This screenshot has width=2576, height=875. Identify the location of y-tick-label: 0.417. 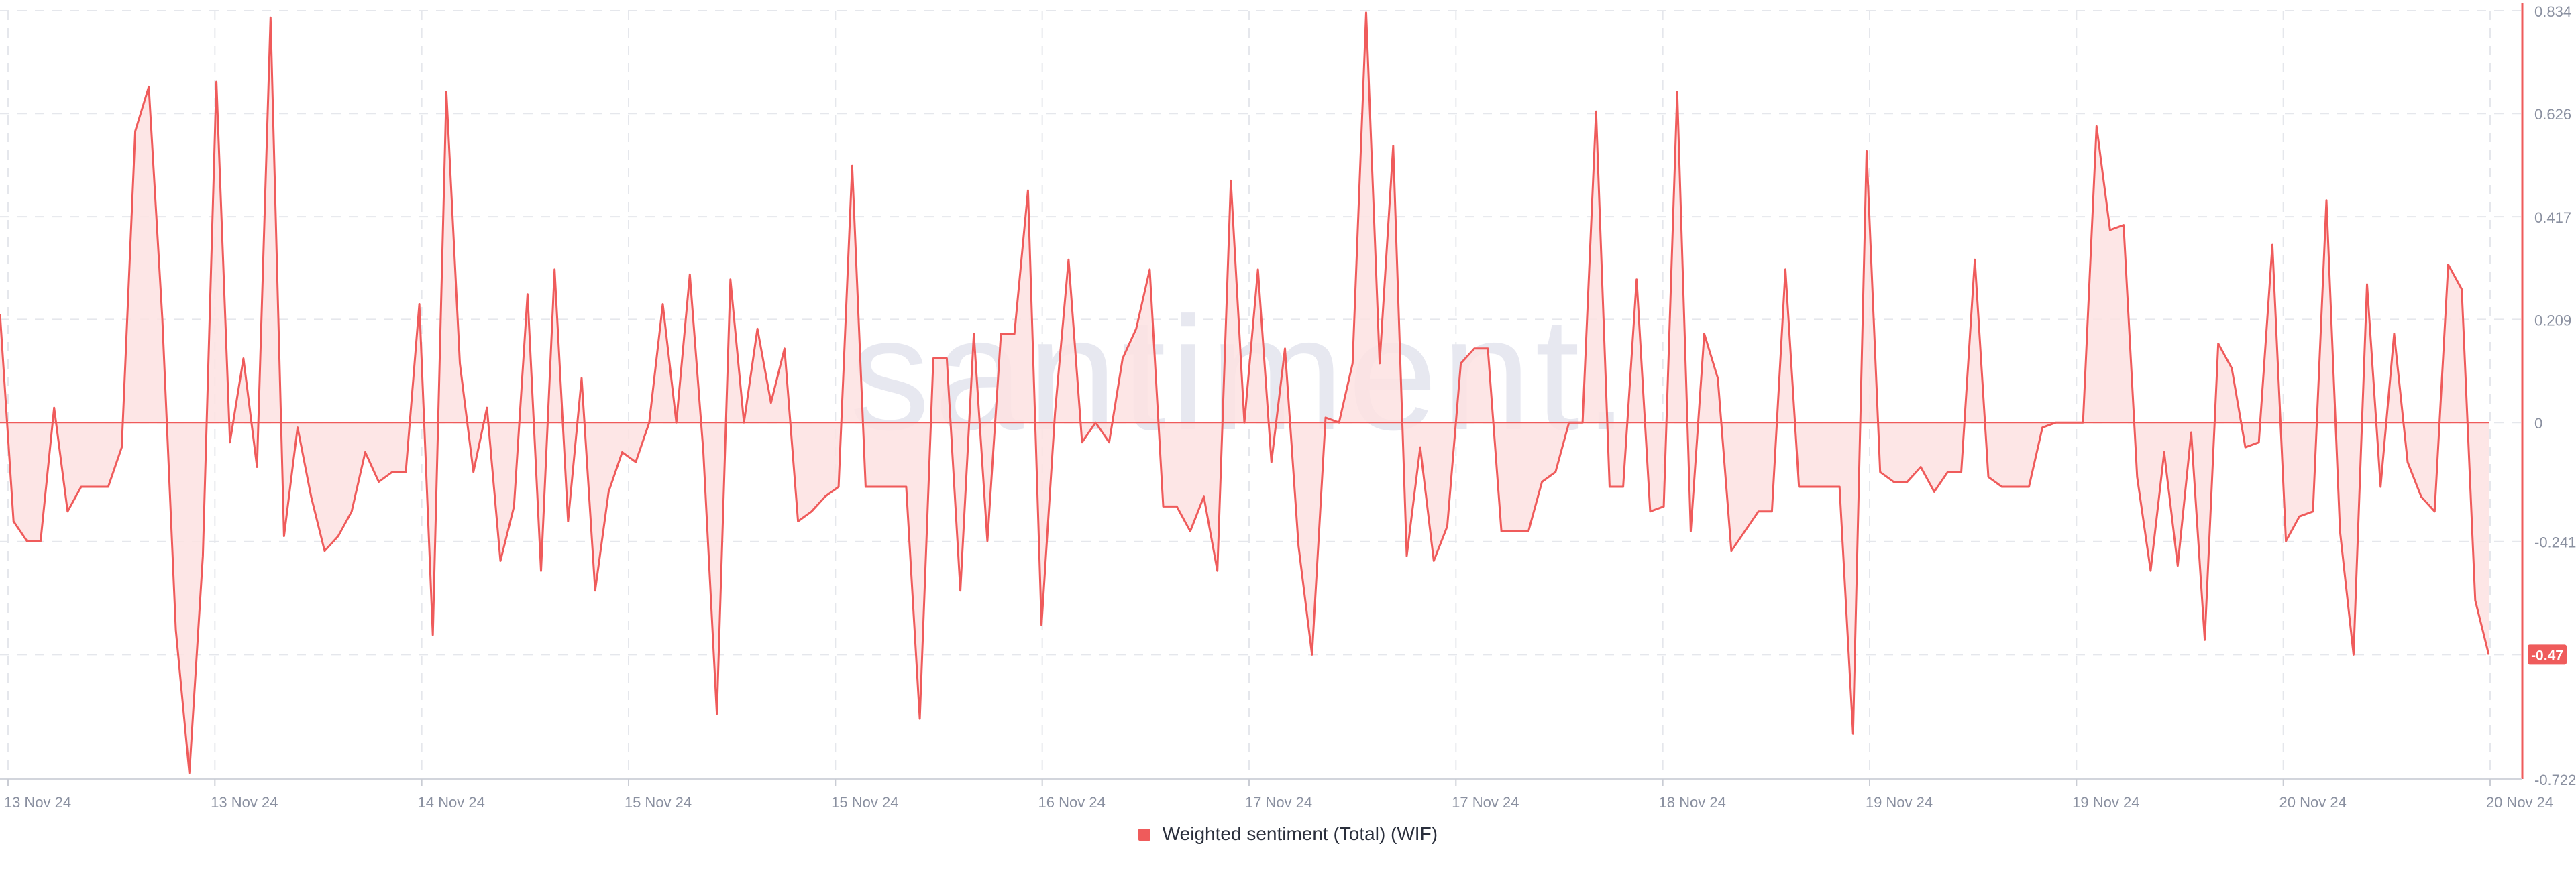
(2552, 217).